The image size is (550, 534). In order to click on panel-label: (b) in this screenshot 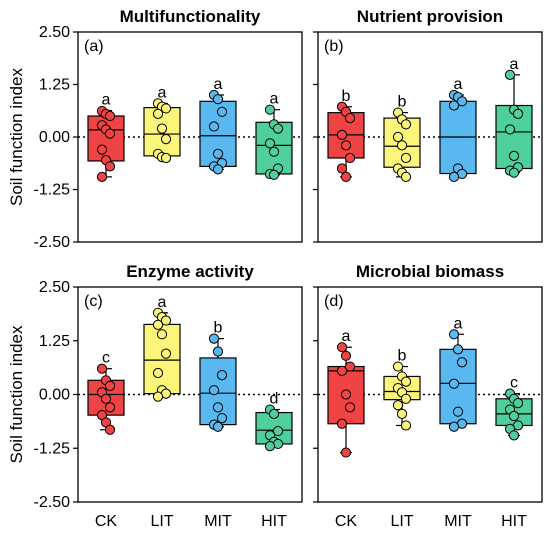, I will do `click(334, 46)`.